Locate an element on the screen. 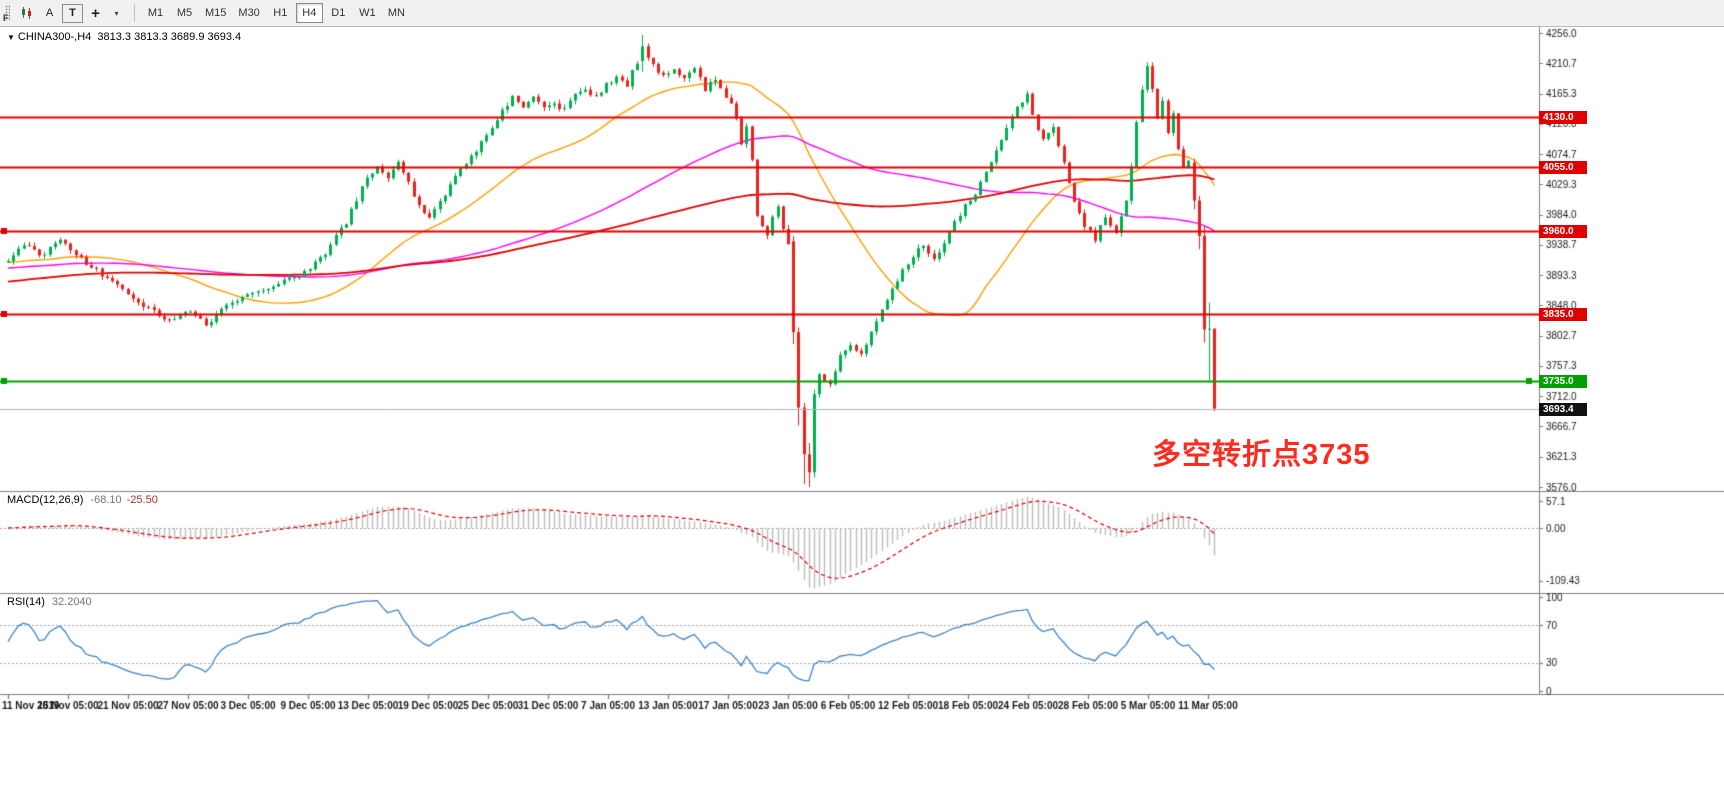  candlestick-mini-icon is located at coordinates (26, 13).